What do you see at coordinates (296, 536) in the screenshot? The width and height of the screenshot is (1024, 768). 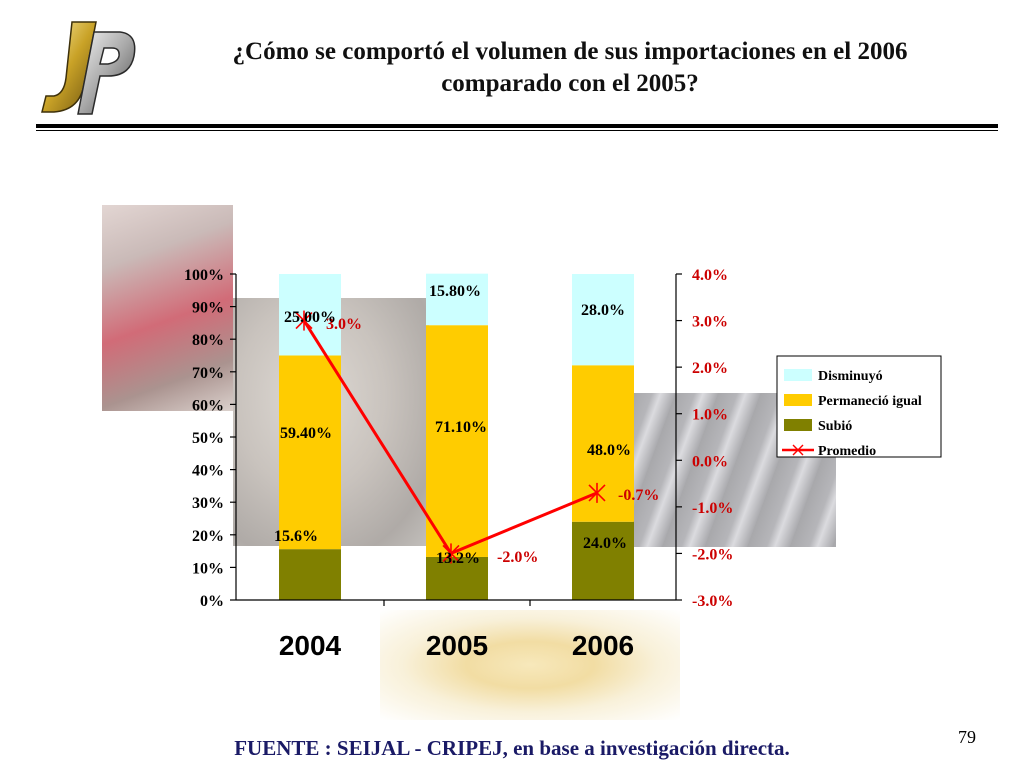 I see `bar-data-label-subio: 15.6%` at bounding box center [296, 536].